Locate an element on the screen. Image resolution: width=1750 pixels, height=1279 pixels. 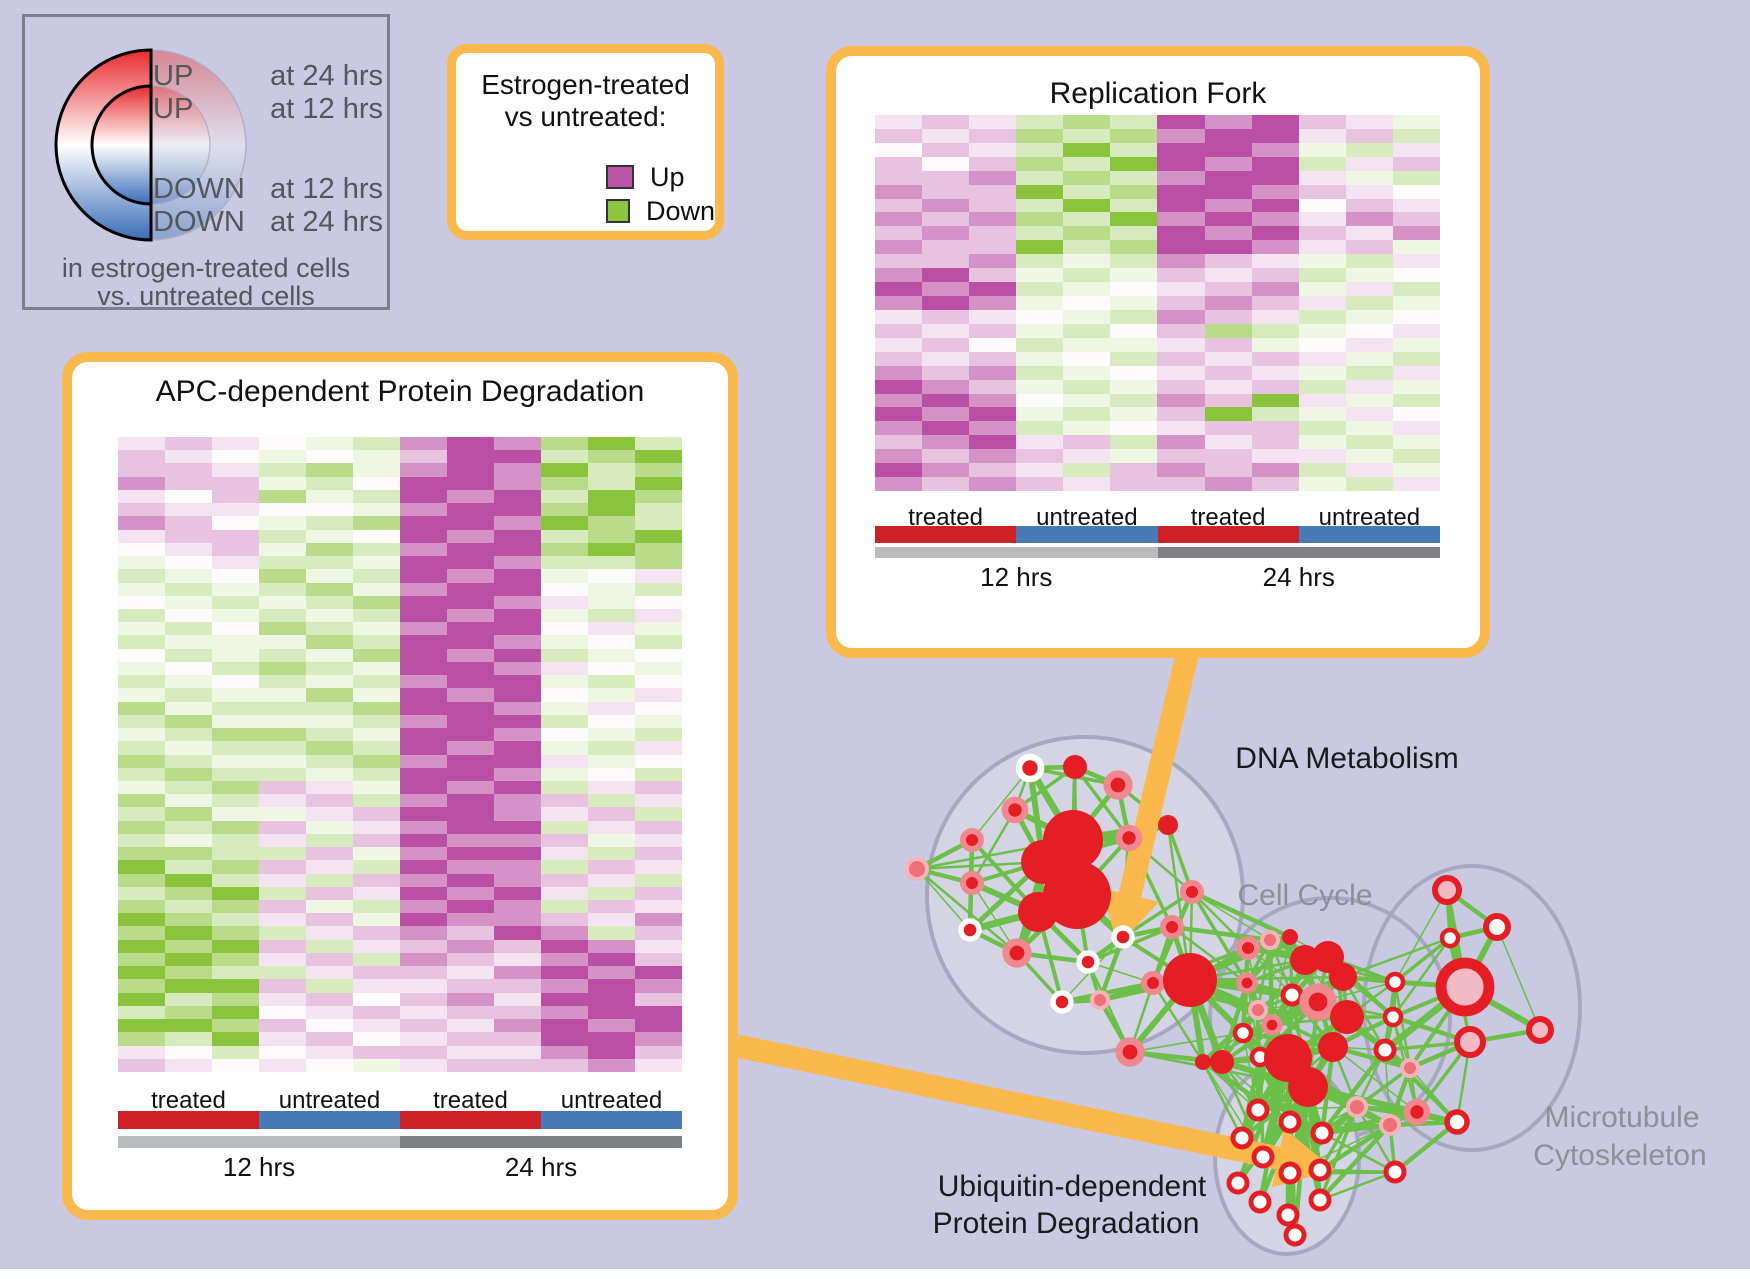
group-label-treated: treated is located at coordinates (188, 1100).